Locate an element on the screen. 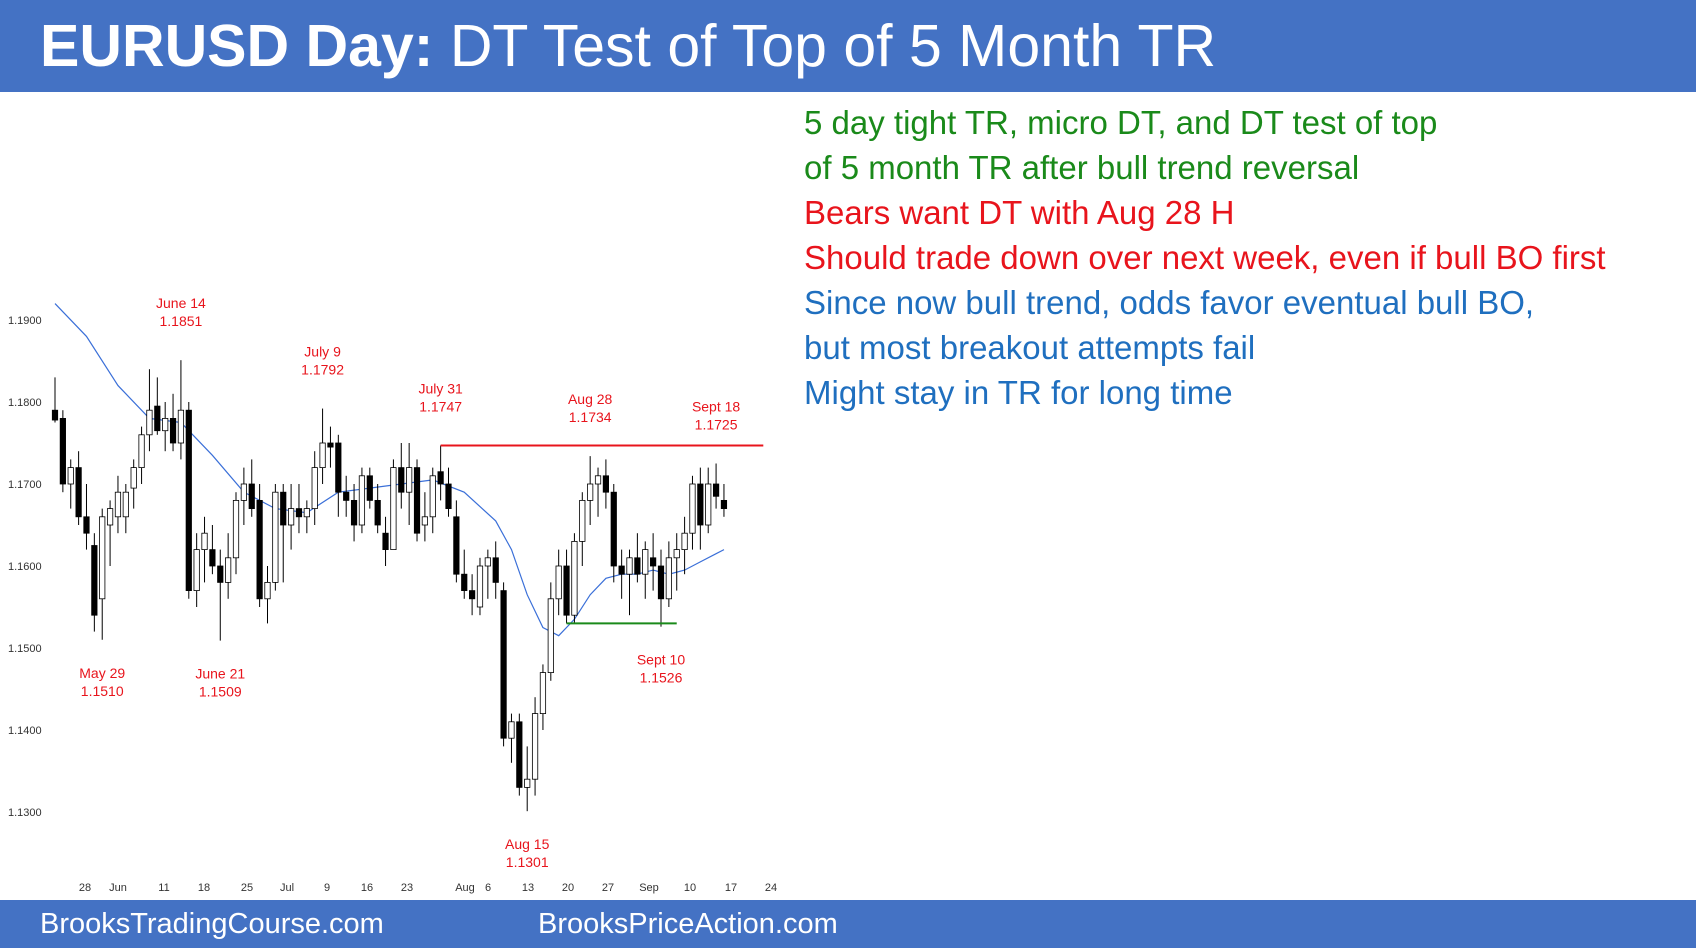 The height and width of the screenshot is (948, 1696). annotation-label: June 21 is located at coordinates (220, 674).